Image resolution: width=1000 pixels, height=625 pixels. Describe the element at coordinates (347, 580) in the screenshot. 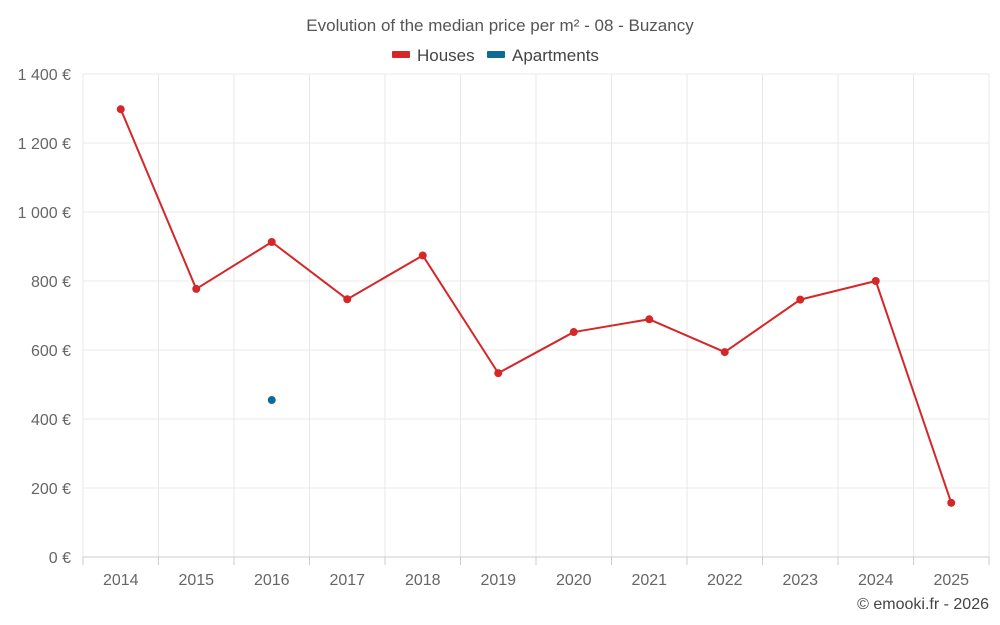

I see `x-tick-label: 2017` at that location.